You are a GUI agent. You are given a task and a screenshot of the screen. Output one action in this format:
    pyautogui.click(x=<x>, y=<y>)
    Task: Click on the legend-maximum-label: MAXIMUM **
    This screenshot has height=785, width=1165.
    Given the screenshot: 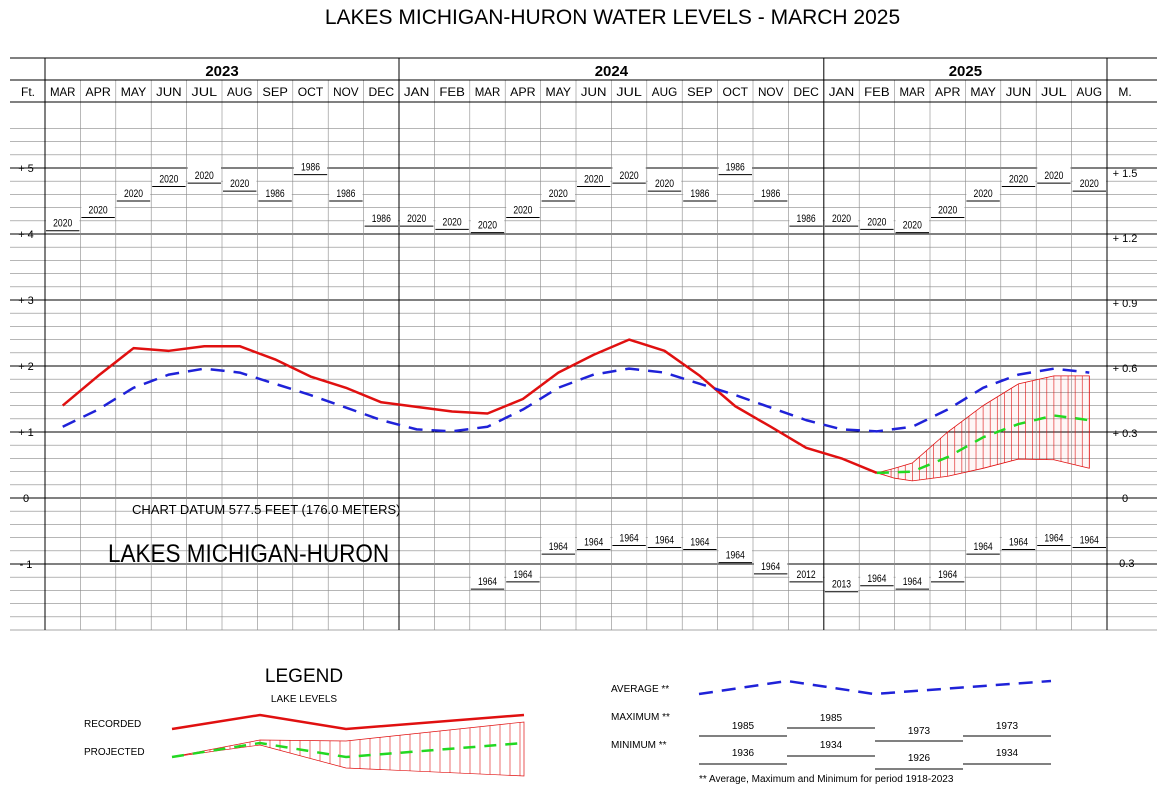 What is the action you would take?
    pyautogui.click(x=640, y=717)
    